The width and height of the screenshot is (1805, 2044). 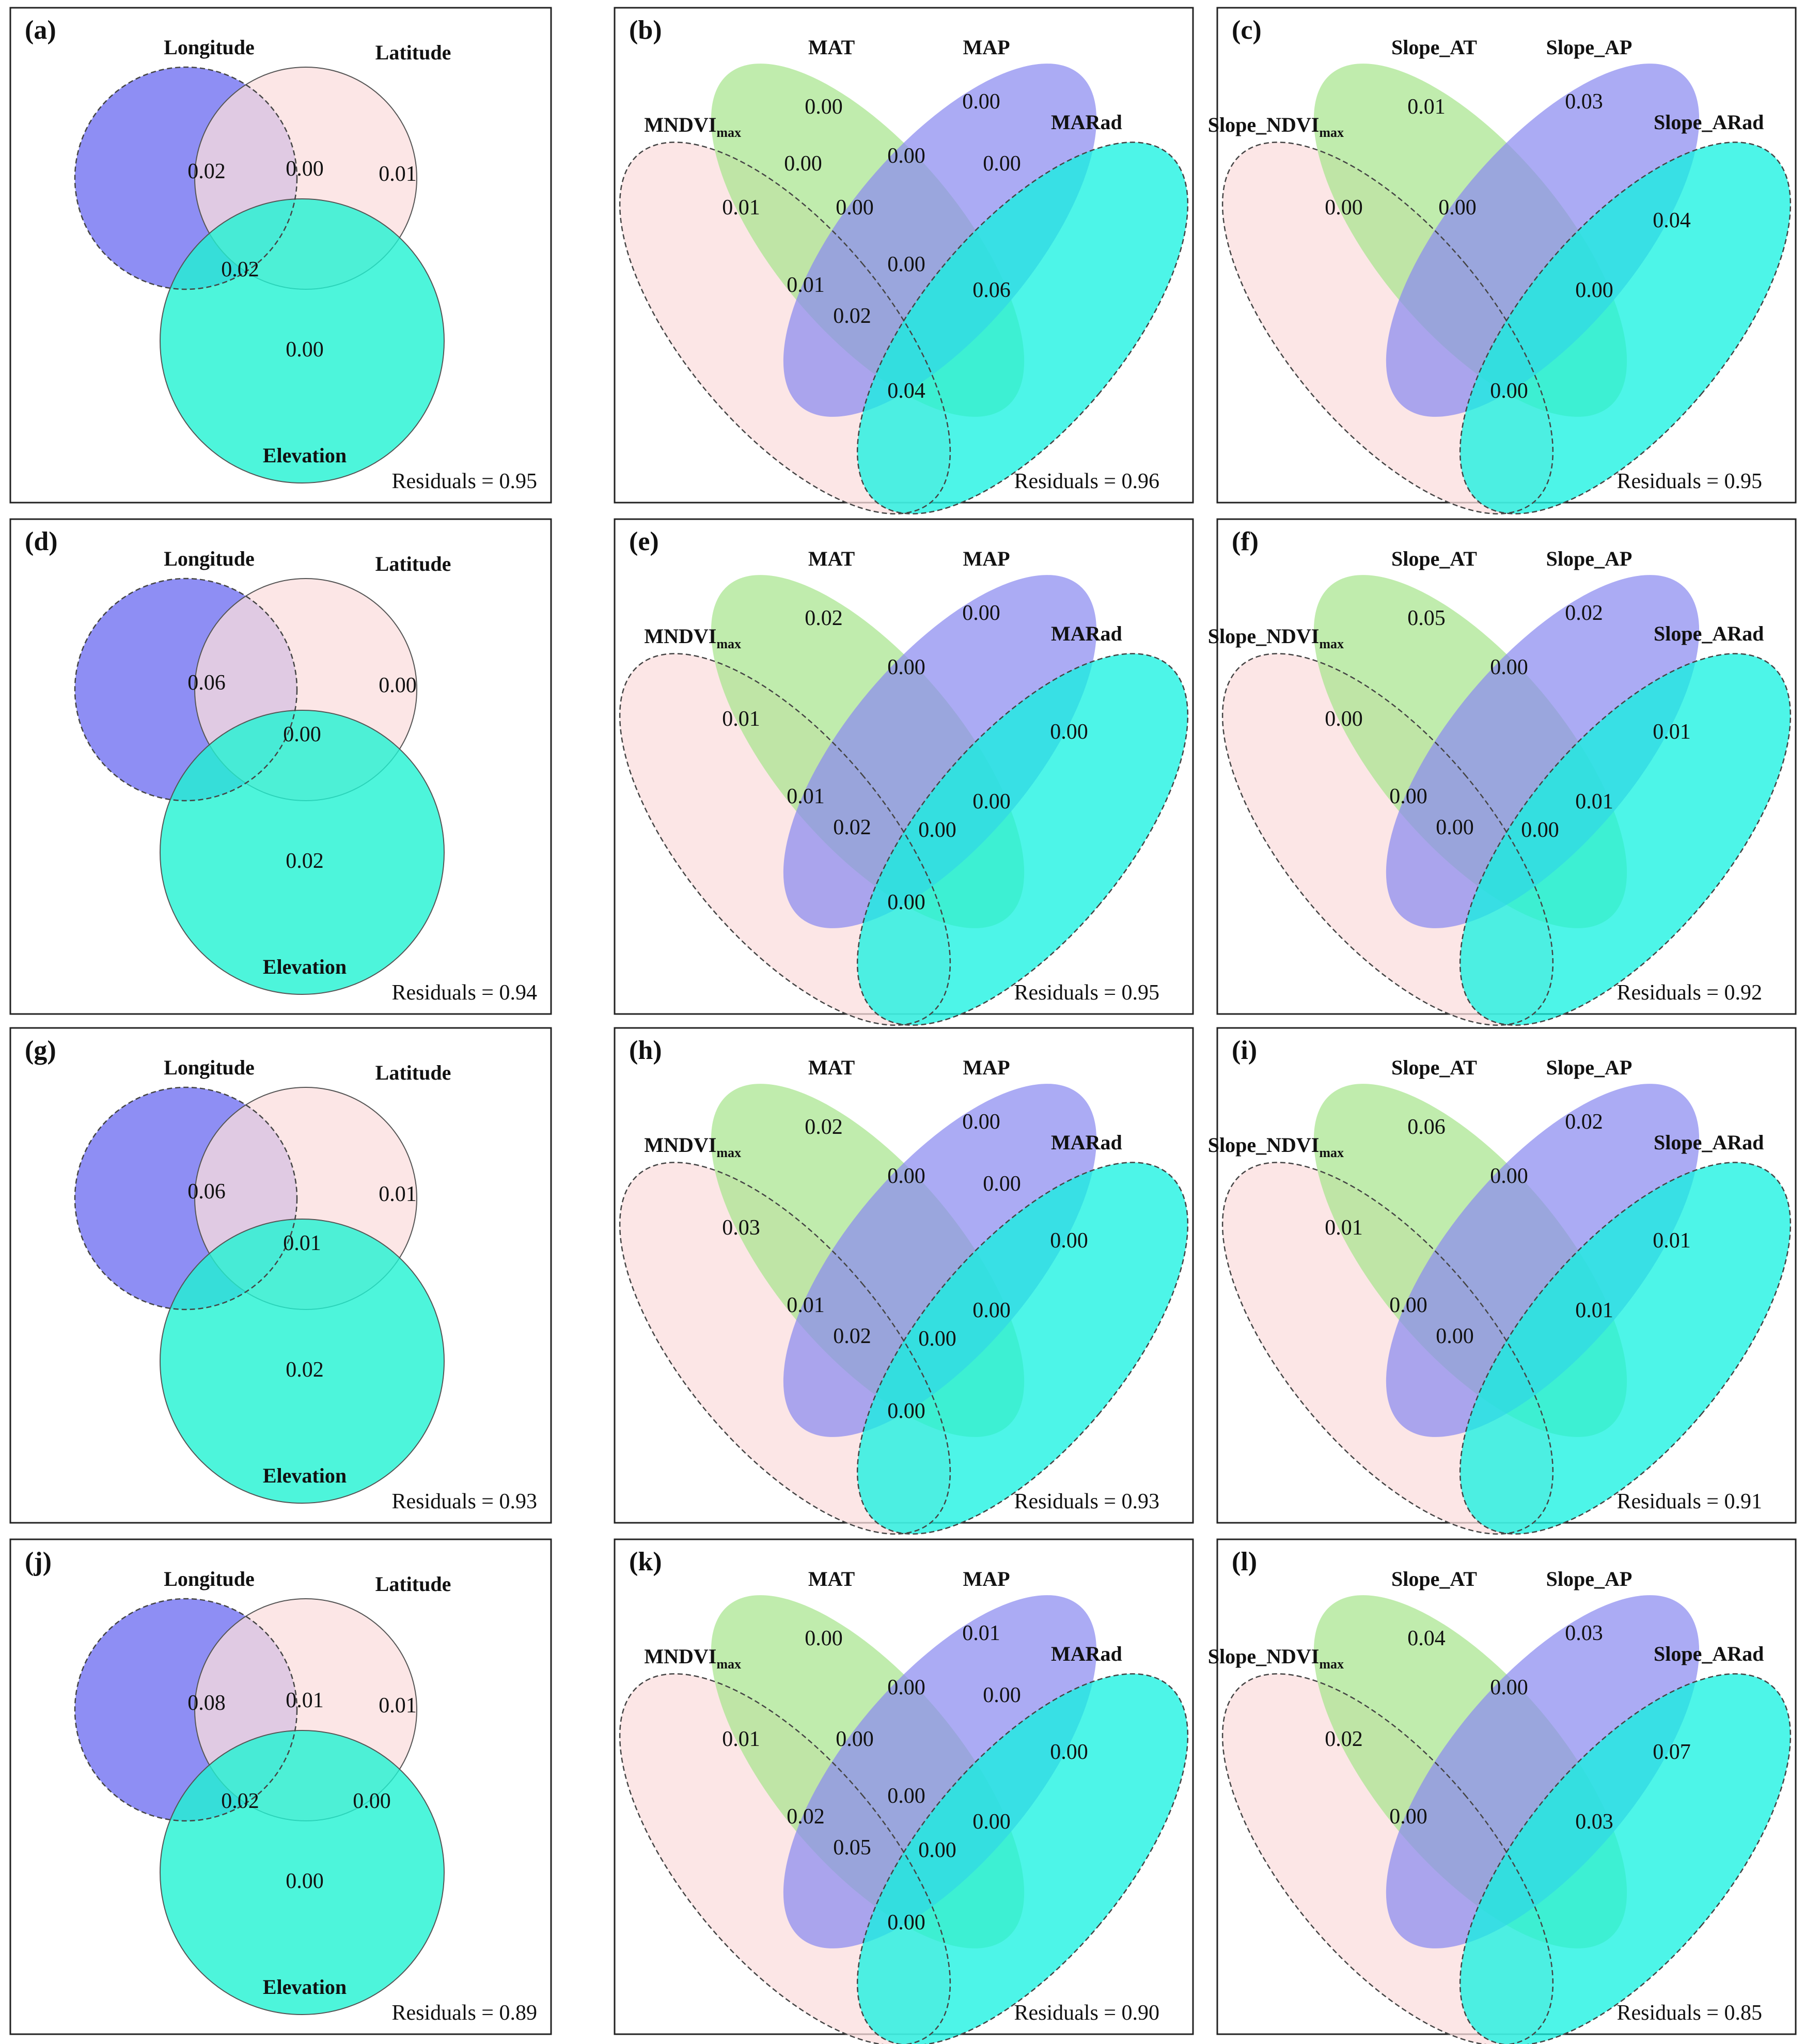 What do you see at coordinates (645, 30) in the screenshot?
I see `panel-label: (b)` at bounding box center [645, 30].